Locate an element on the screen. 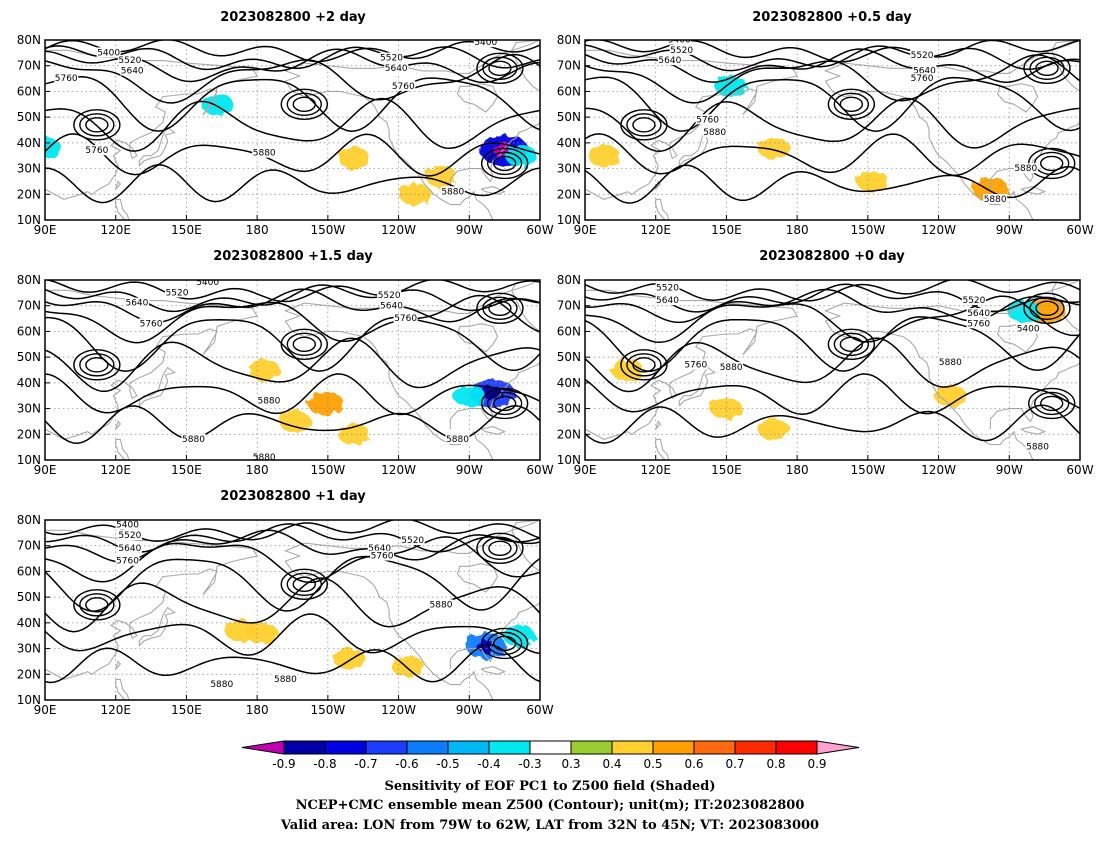  colorbar-tick-label: 0.3 is located at coordinates (570, 764).